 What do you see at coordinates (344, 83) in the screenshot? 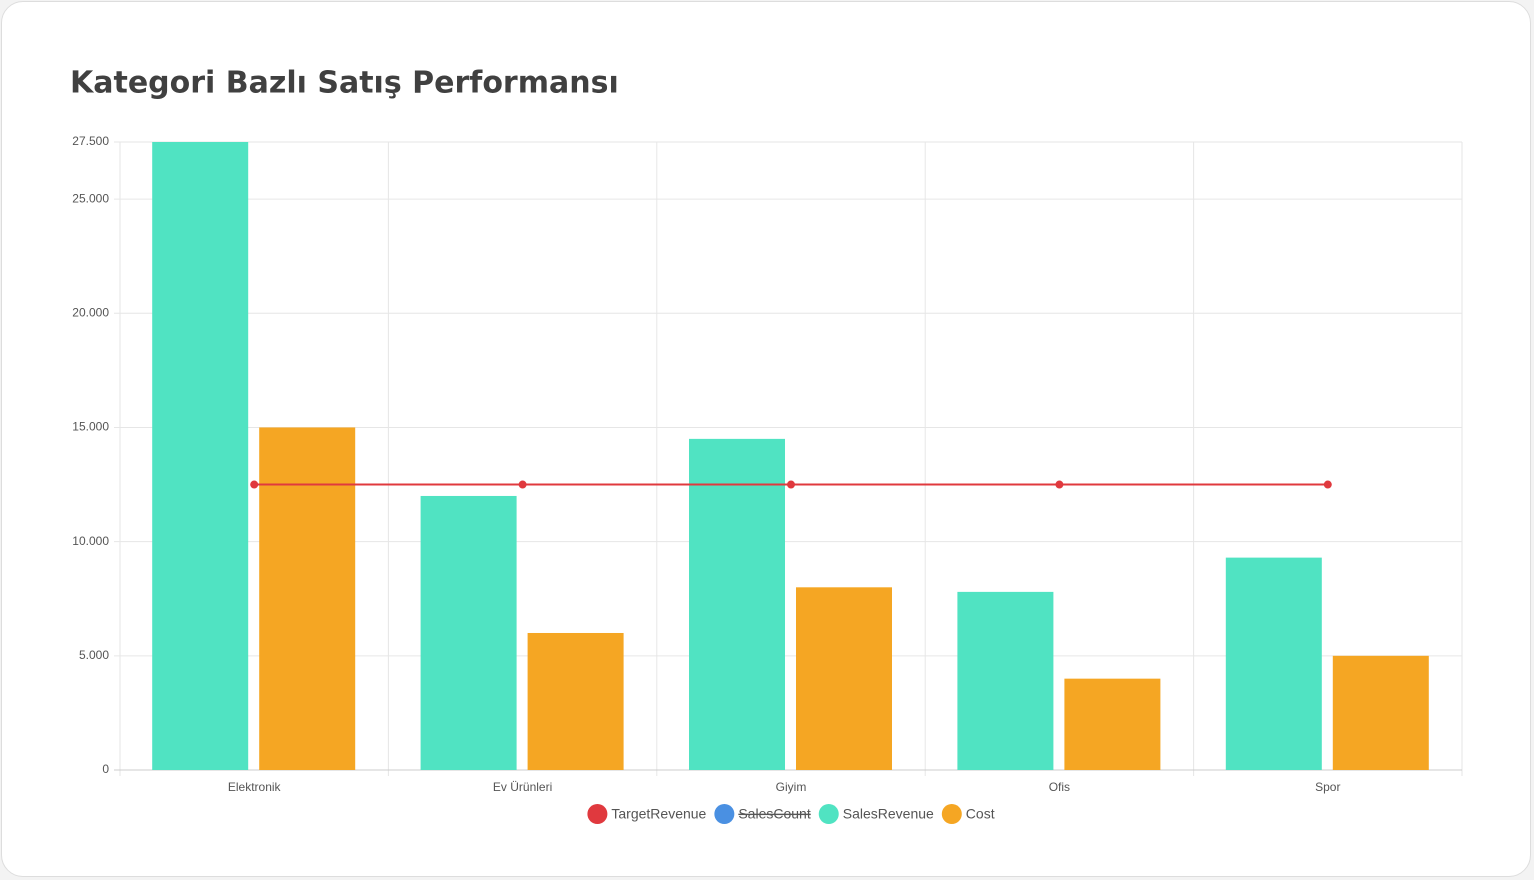
I see `chart-title: Kategori Bazlı Satış Performansı` at bounding box center [344, 83].